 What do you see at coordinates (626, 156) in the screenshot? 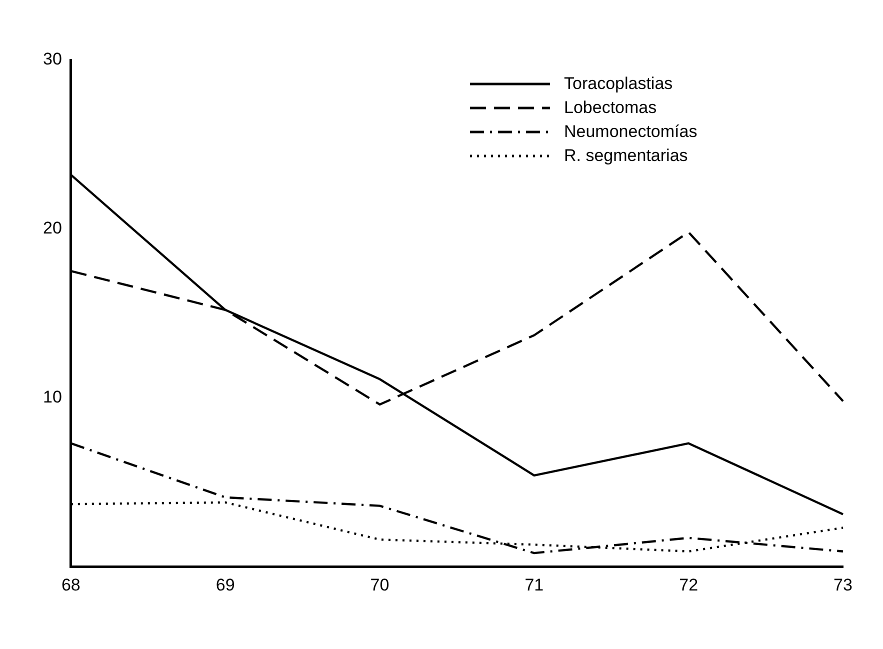
I see `legend-label: R. segmentarias` at bounding box center [626, 156].